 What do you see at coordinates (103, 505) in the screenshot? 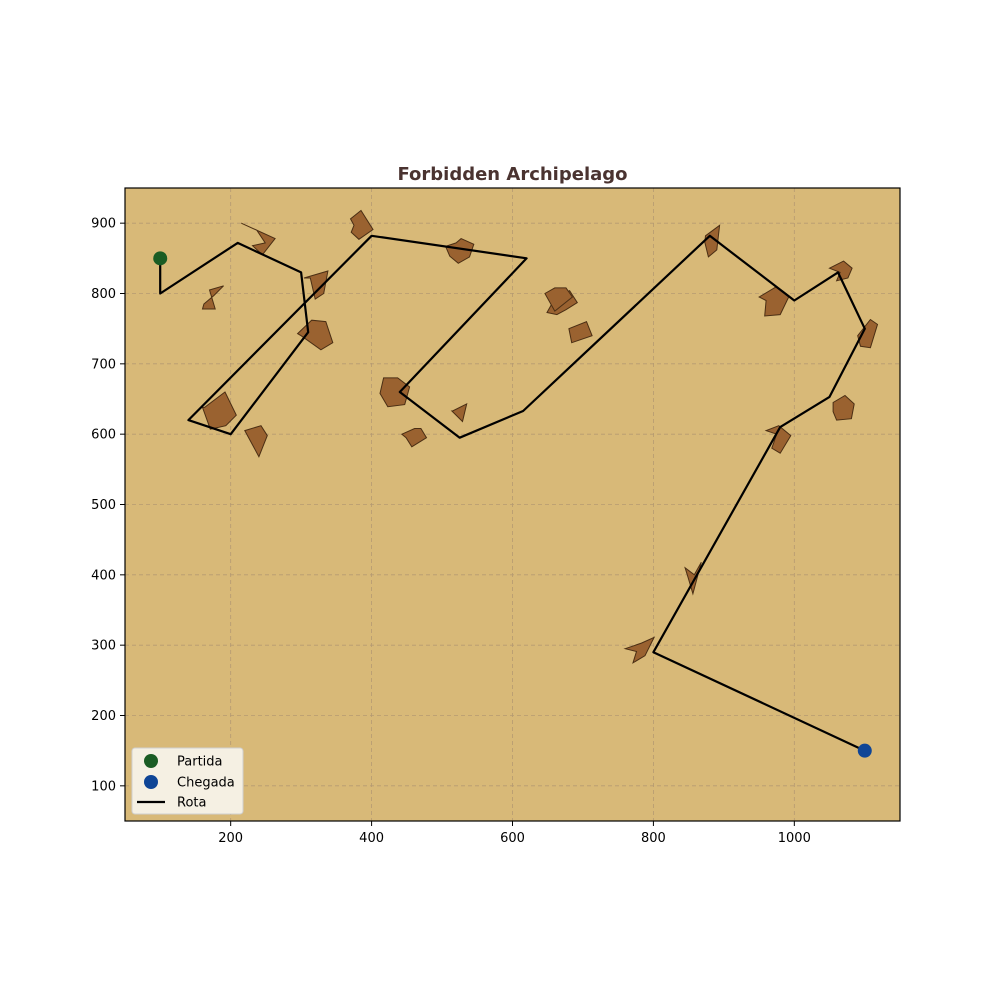
I see `y-tick-label: 500` at bounding box center [103, 505].